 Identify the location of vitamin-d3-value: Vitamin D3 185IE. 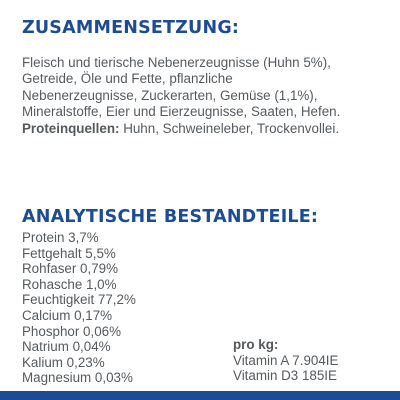
(285, 376).